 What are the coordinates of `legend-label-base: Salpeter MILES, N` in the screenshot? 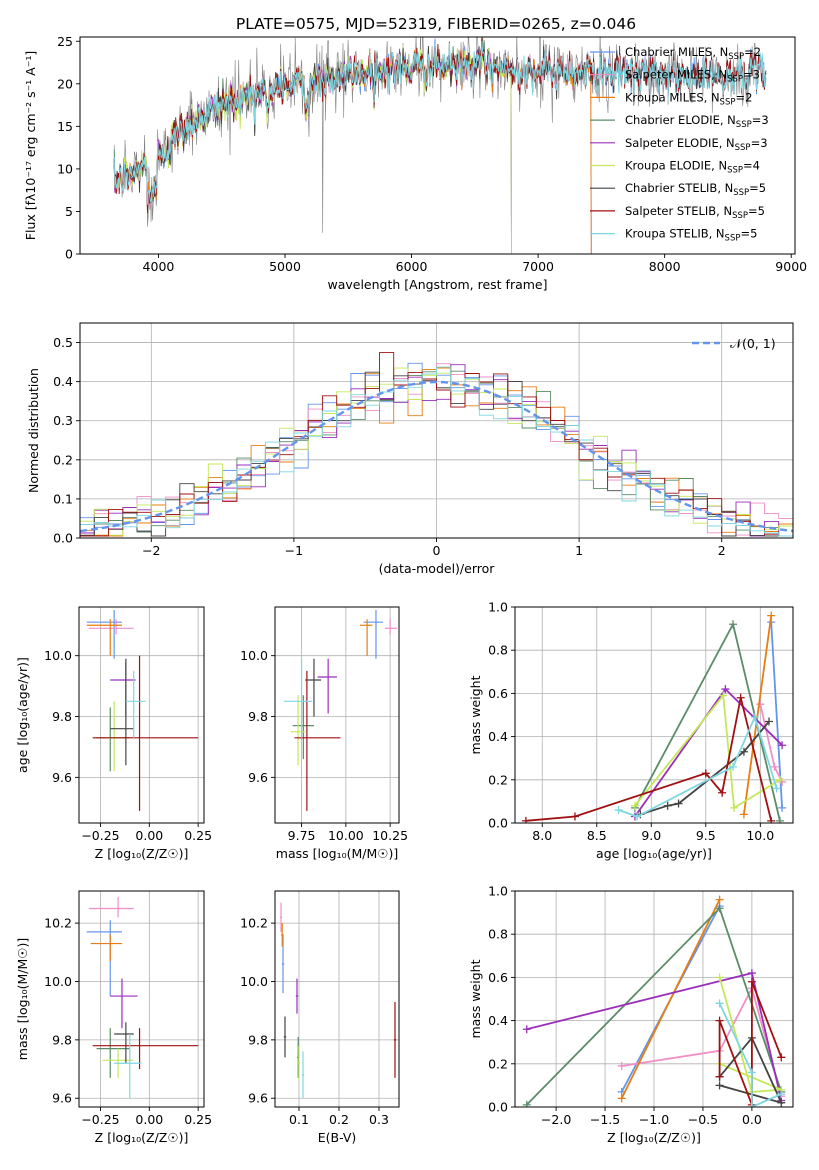 It's located at (676, 75).